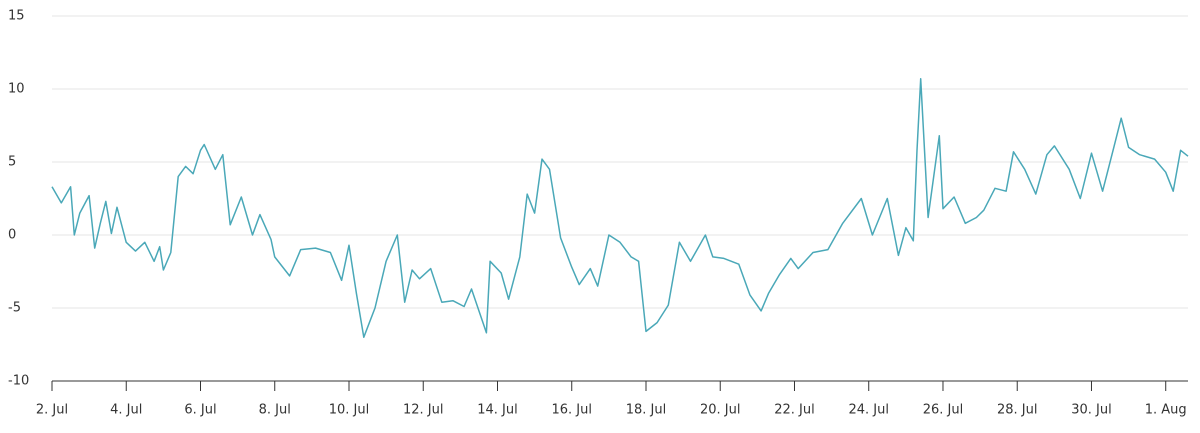 The height and width of the screenshot is (433, 1200). I want to click on y-tick-label: 5, so click(12, 162).